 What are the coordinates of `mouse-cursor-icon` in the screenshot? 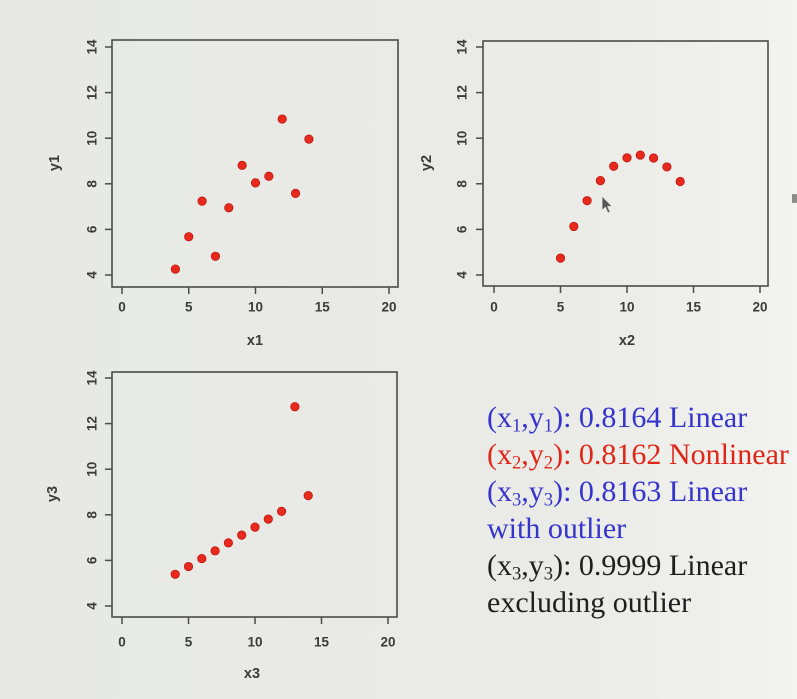 It's located at (607, 205).